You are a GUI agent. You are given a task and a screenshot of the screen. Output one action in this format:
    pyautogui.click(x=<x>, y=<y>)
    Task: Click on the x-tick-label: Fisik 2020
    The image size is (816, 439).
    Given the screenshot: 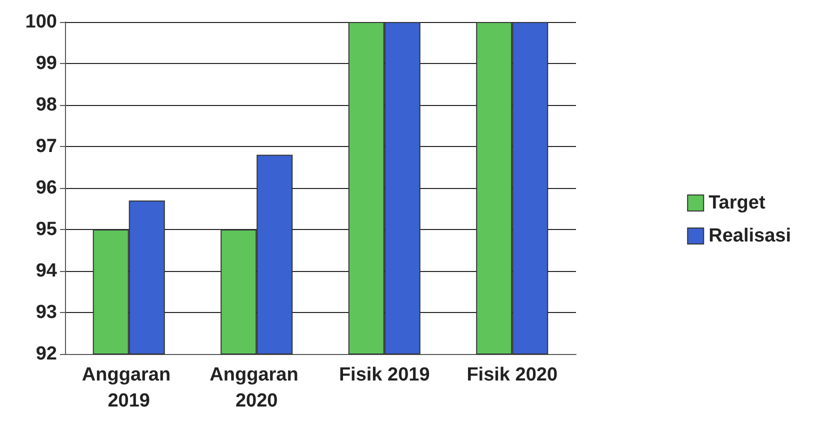 What is the action you would take?
    pyautogui.click(x=512, y=375)
    